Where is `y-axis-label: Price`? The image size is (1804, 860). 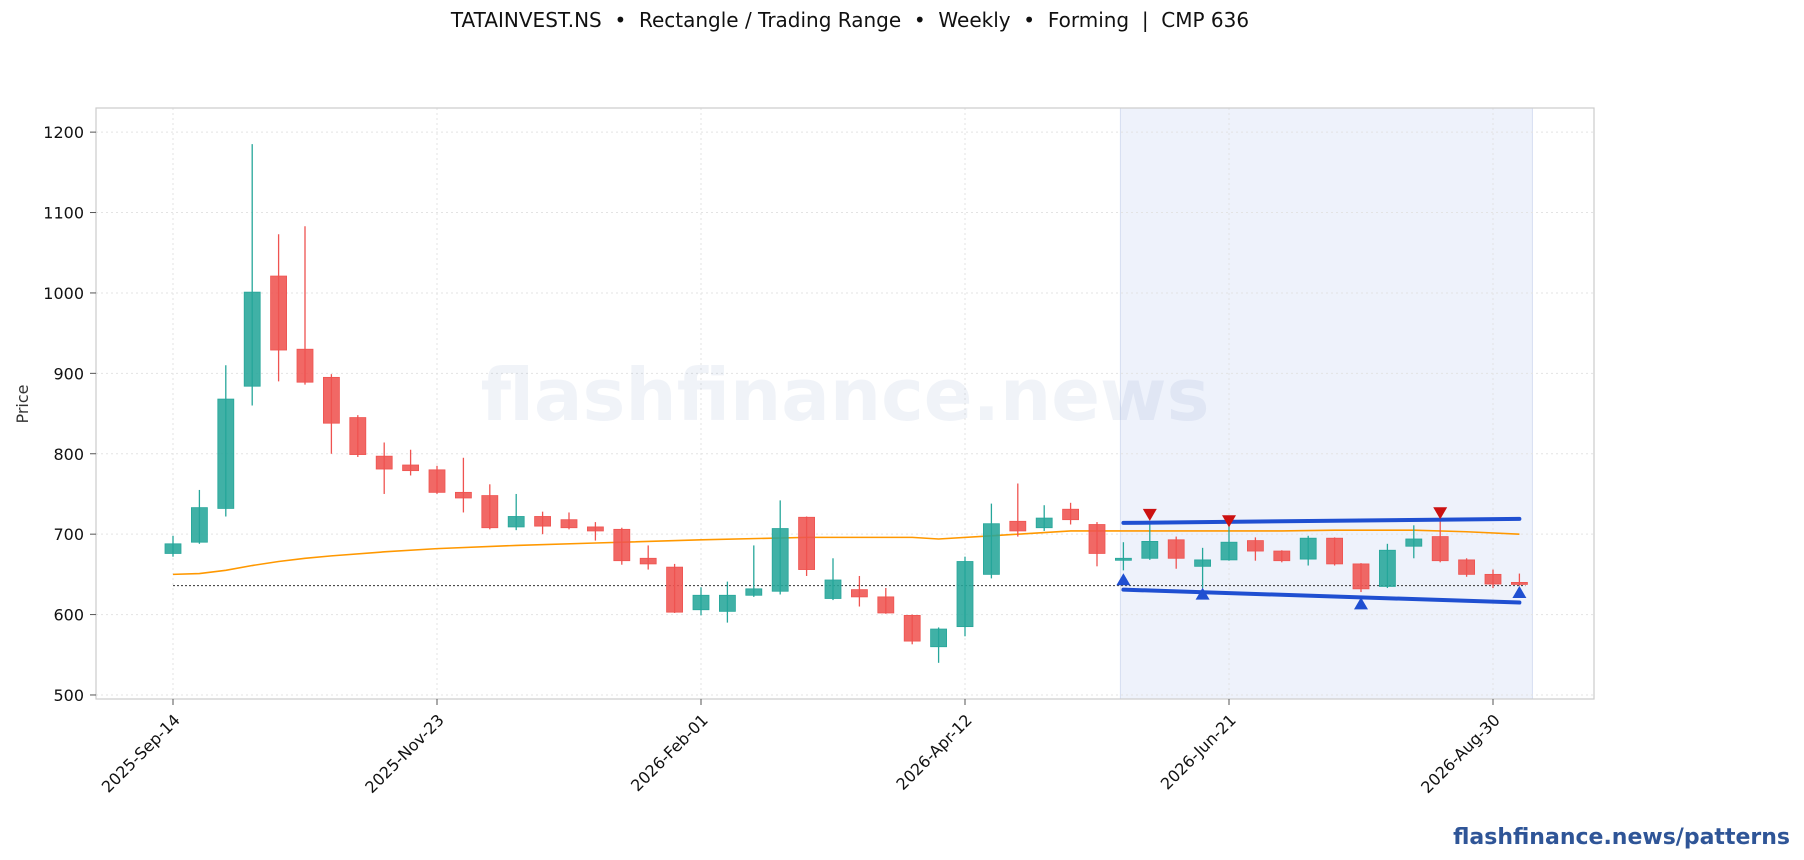 y-axis-label: Price is located at coordinates (22, 403).